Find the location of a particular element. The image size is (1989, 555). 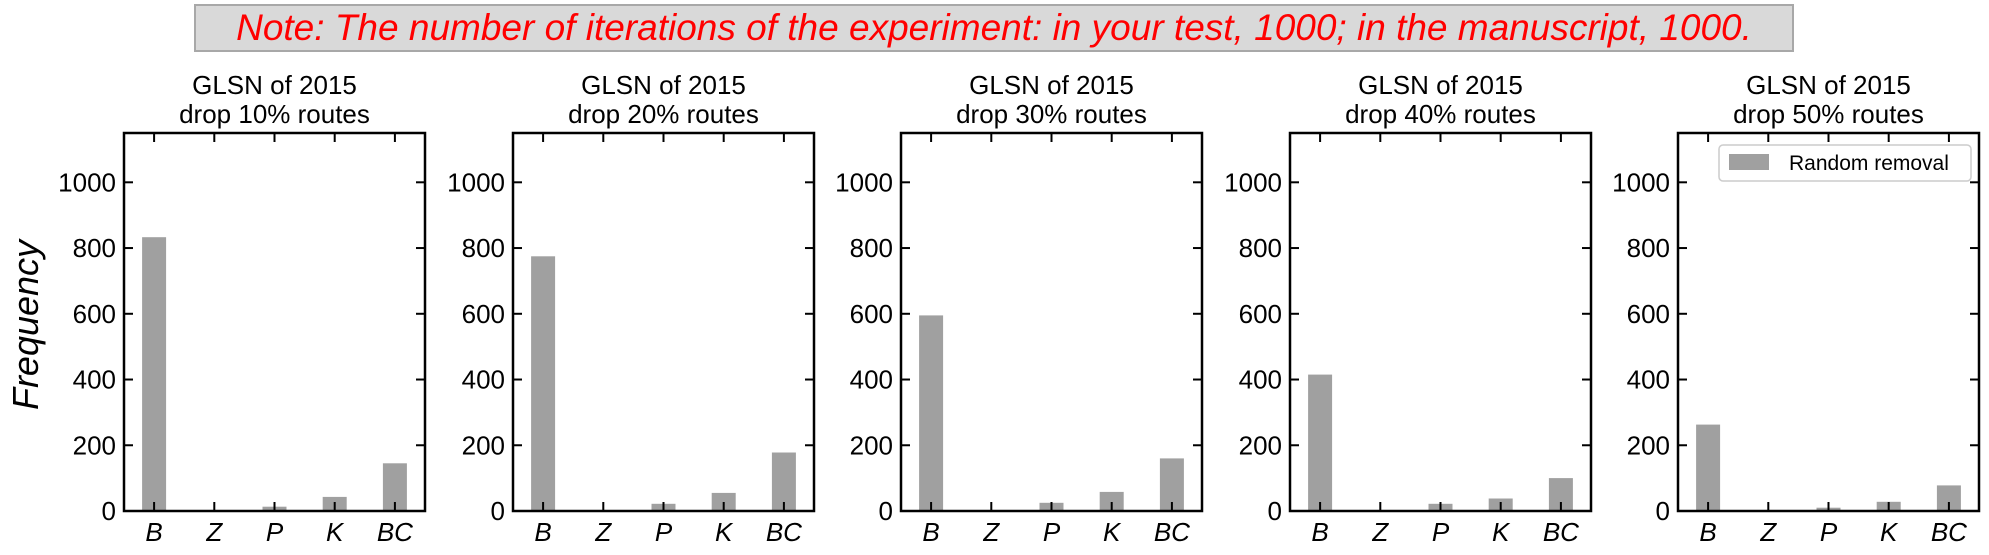

legend-box is located at coordinates (1845, 163).